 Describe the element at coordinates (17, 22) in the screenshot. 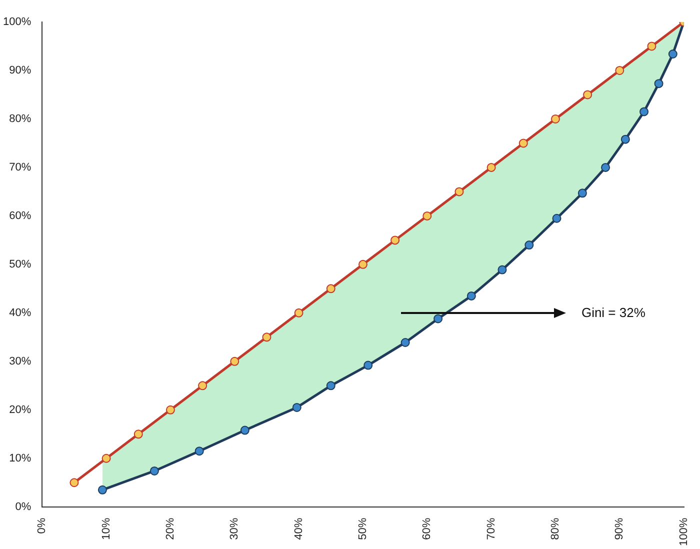

I see `y-tick-label: 100%` at that location.